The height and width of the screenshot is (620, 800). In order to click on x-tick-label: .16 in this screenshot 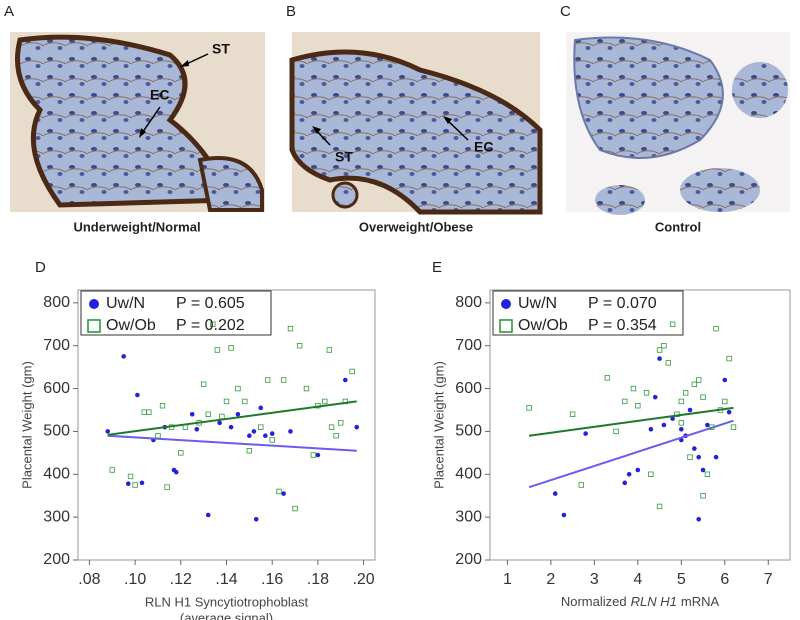, I will do `click(272, 579)`.